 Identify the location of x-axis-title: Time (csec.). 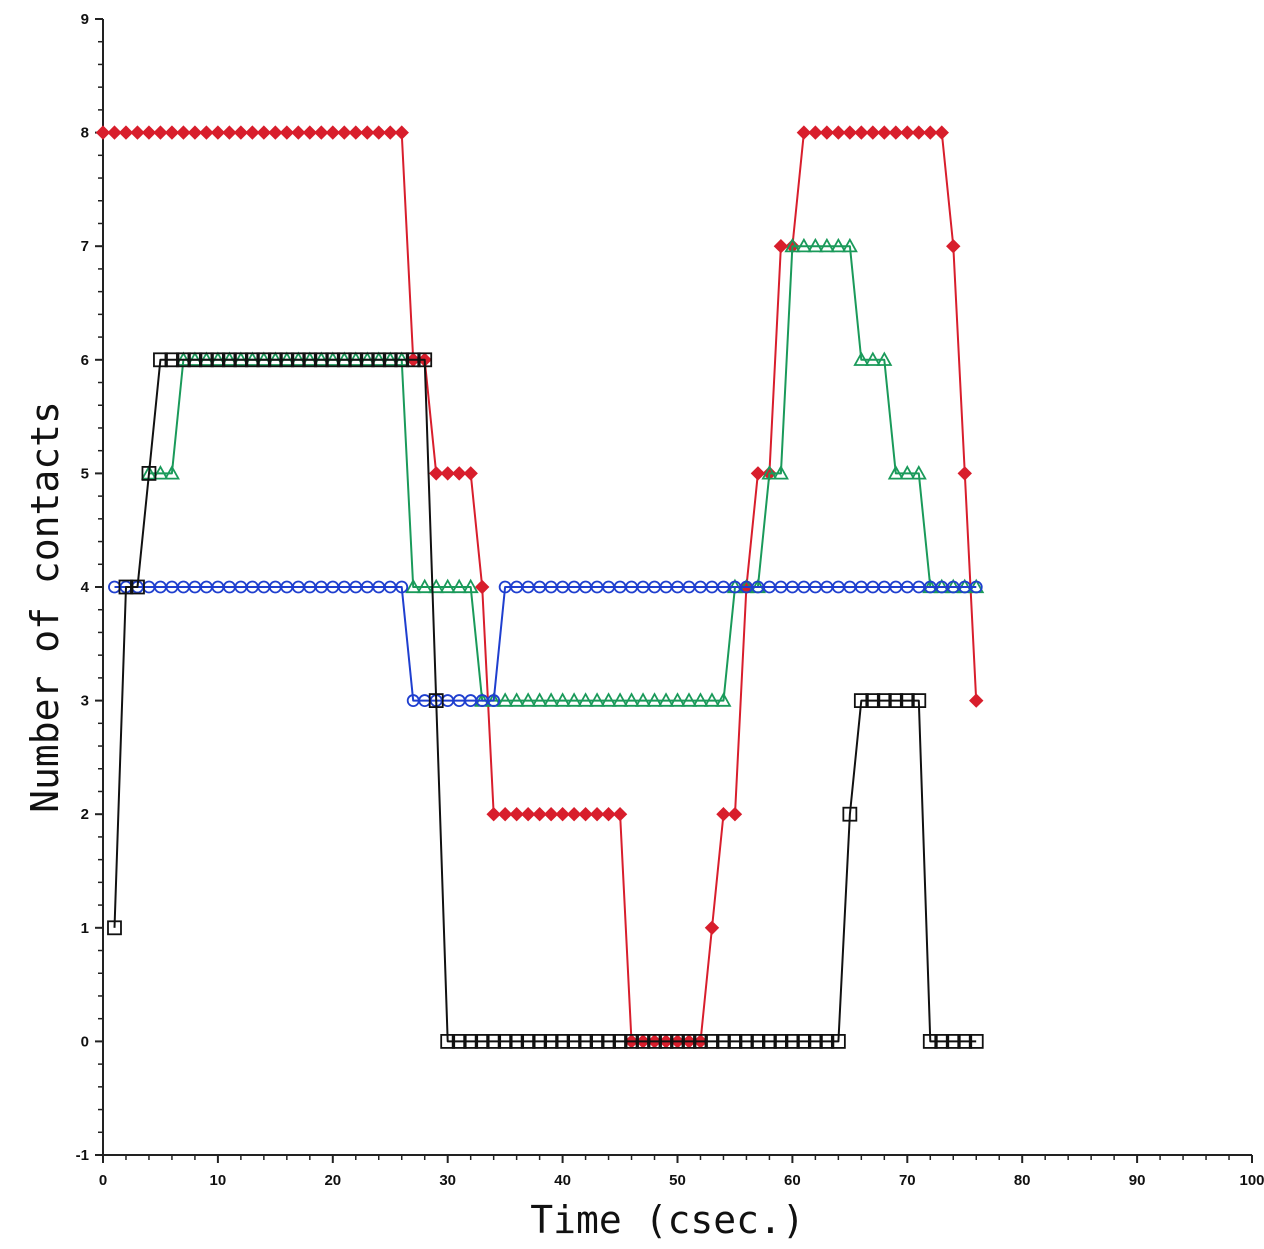
(667, 1220).